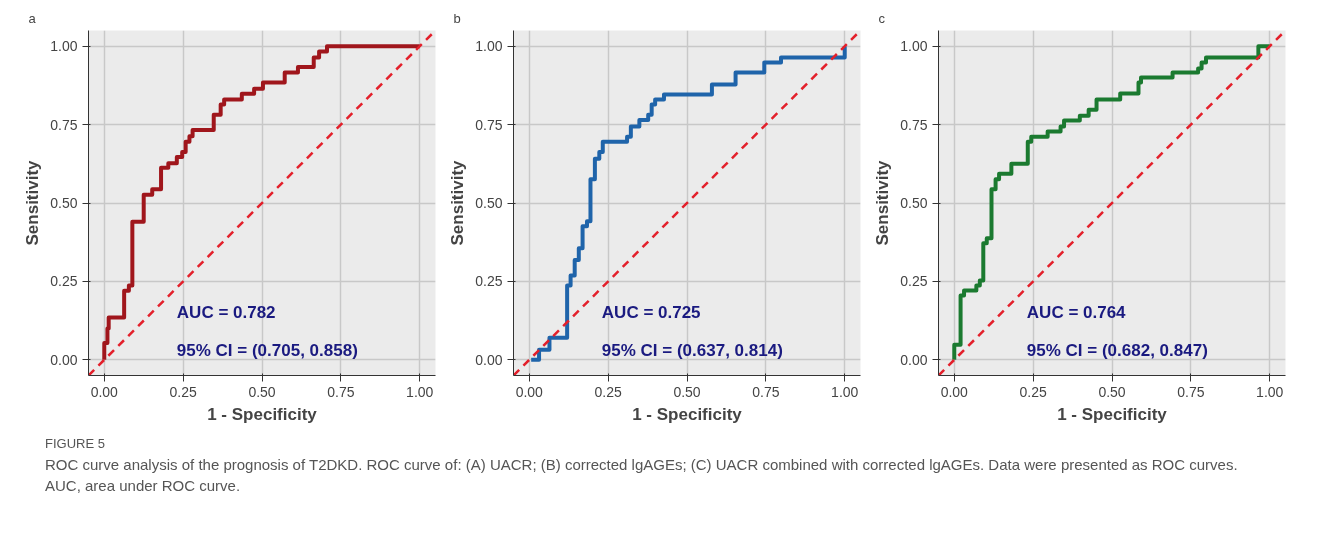 This screenshot has height=559, width=1331. I want to click on annotation: AUC = 0.725, so click(651, 313).